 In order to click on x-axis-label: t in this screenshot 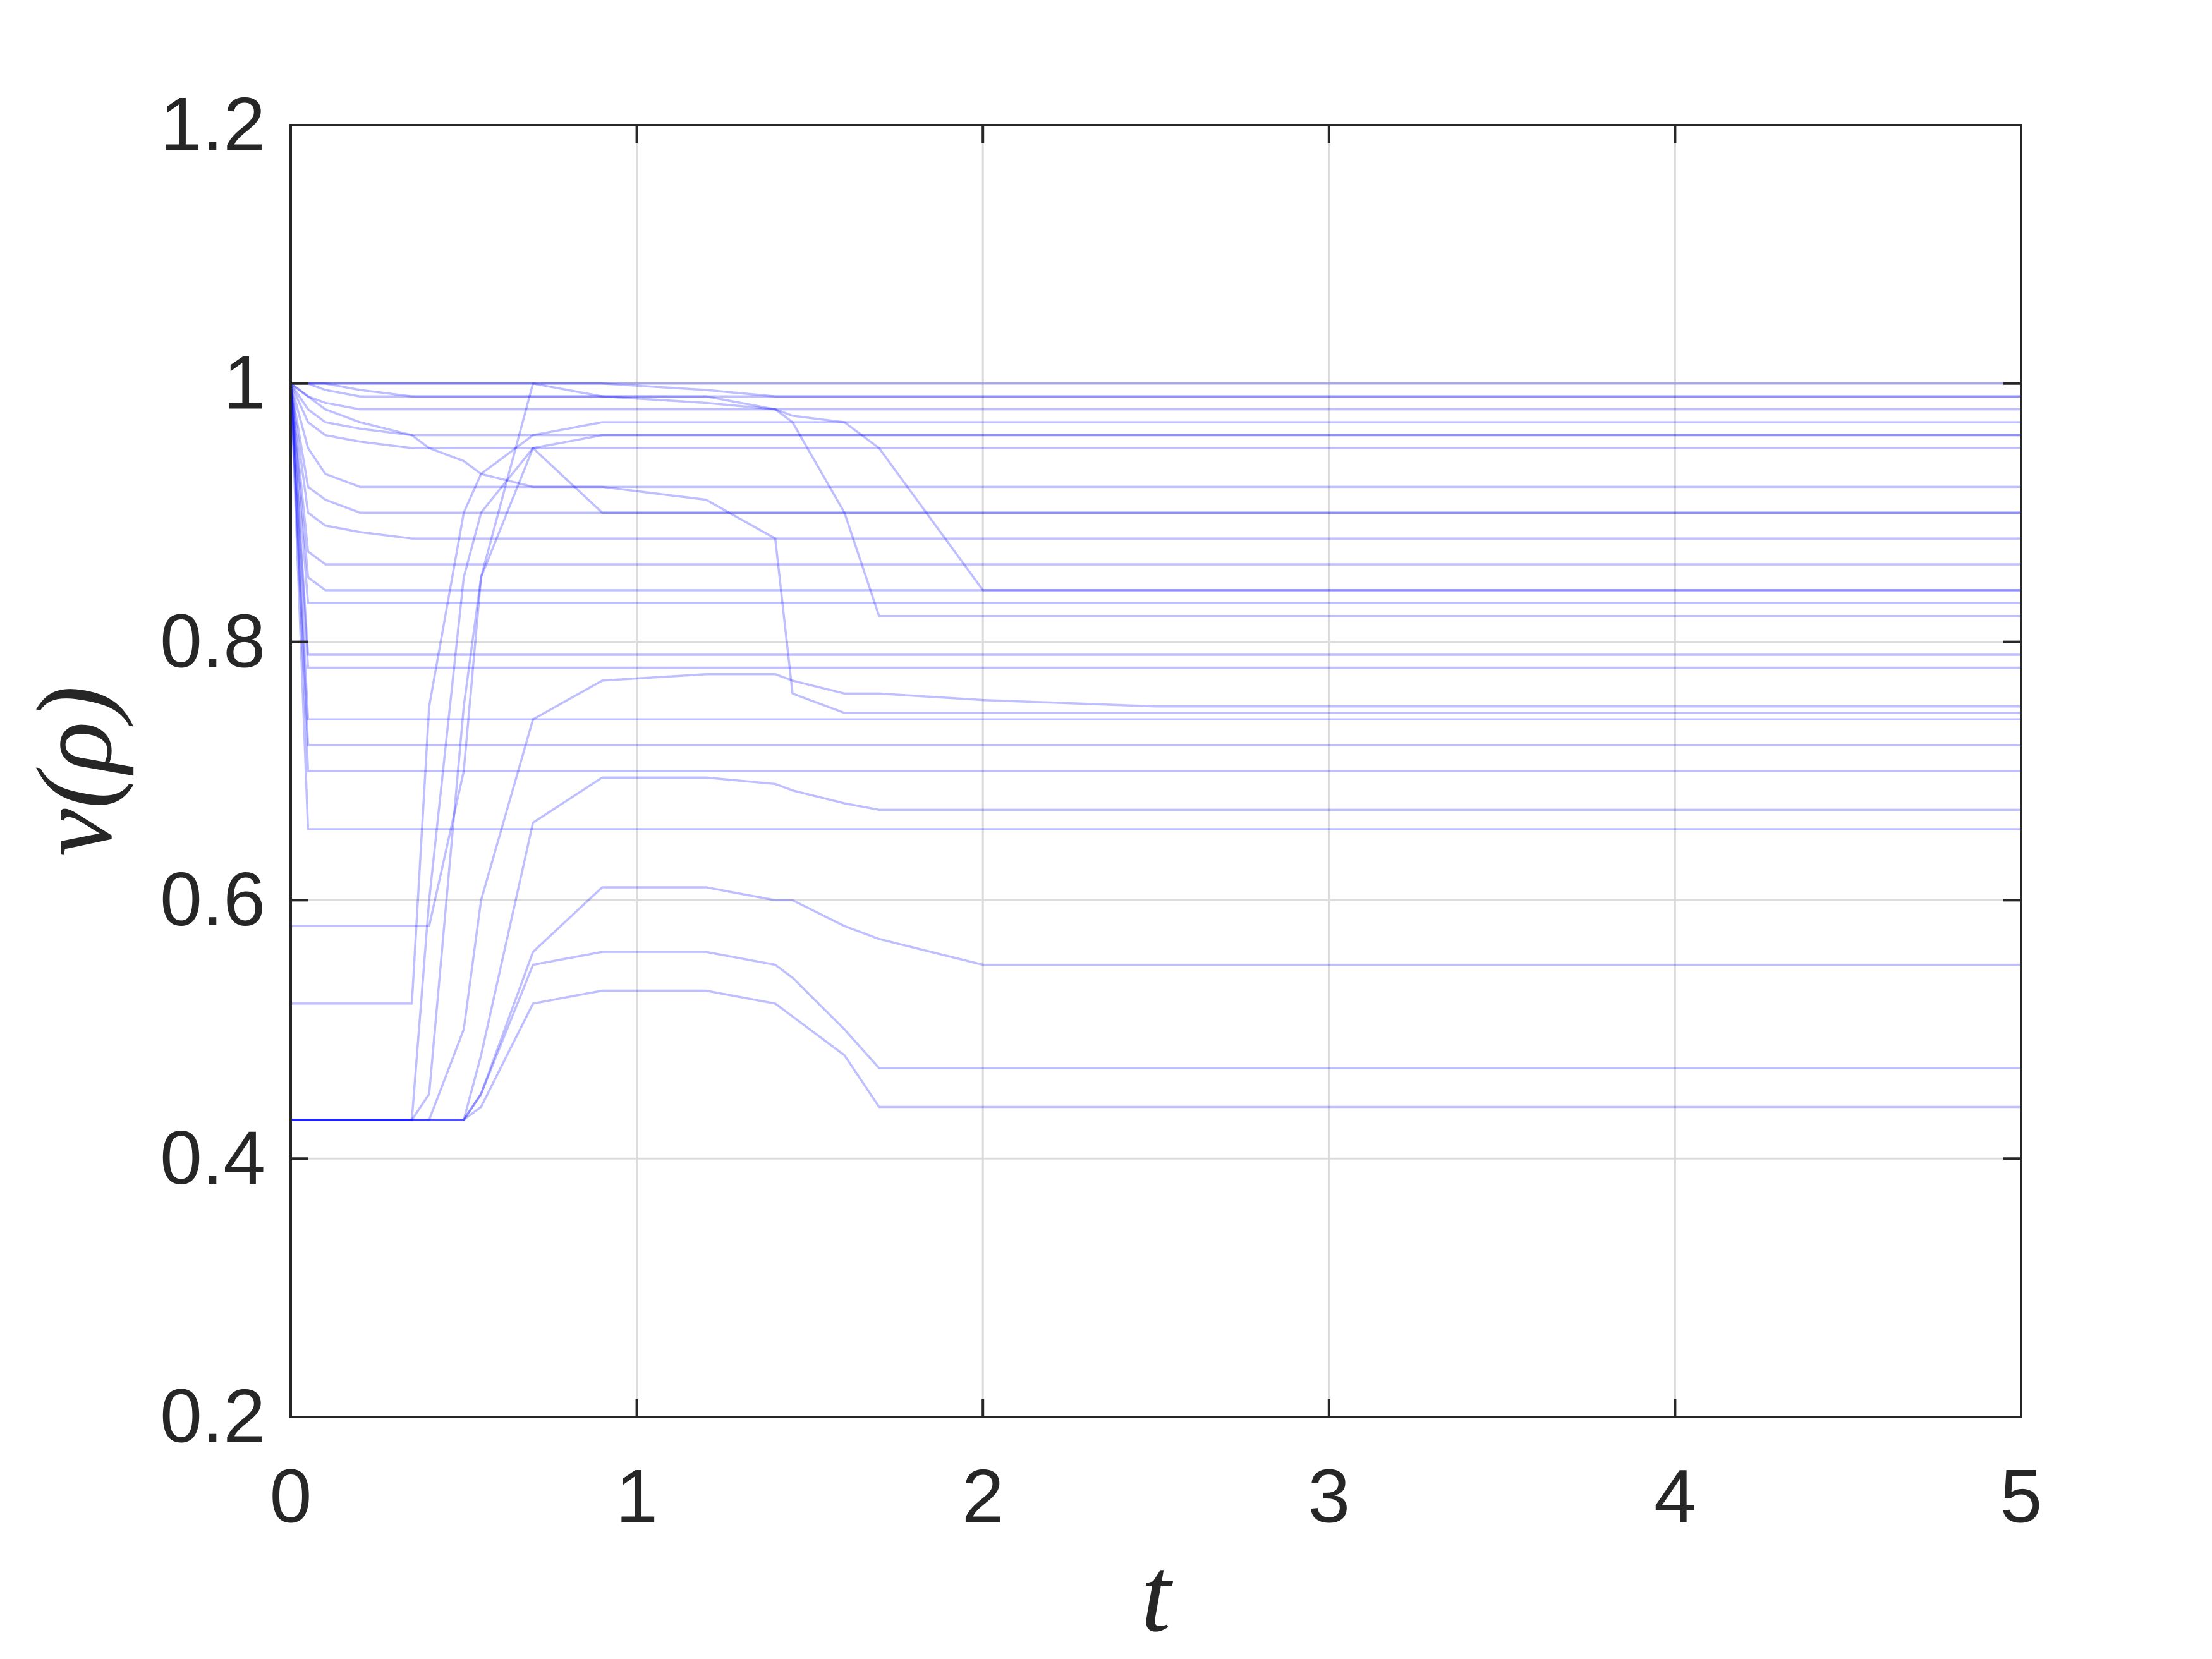, I will do `click(1157, 1594)`.